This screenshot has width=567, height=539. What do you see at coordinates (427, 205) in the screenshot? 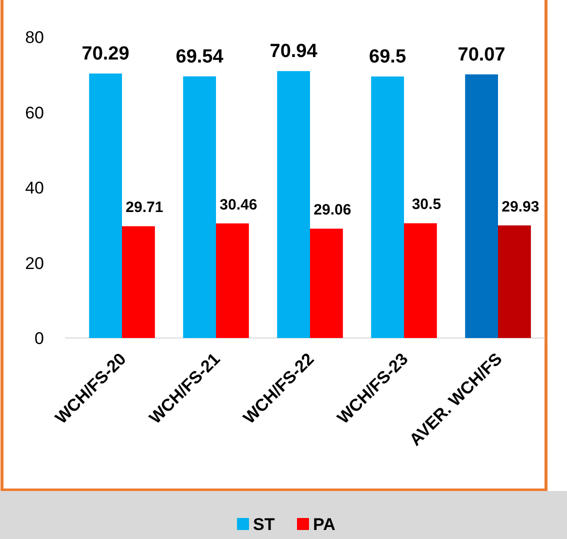
I see `data-label: 30.5` at bounding box center [427, 205].